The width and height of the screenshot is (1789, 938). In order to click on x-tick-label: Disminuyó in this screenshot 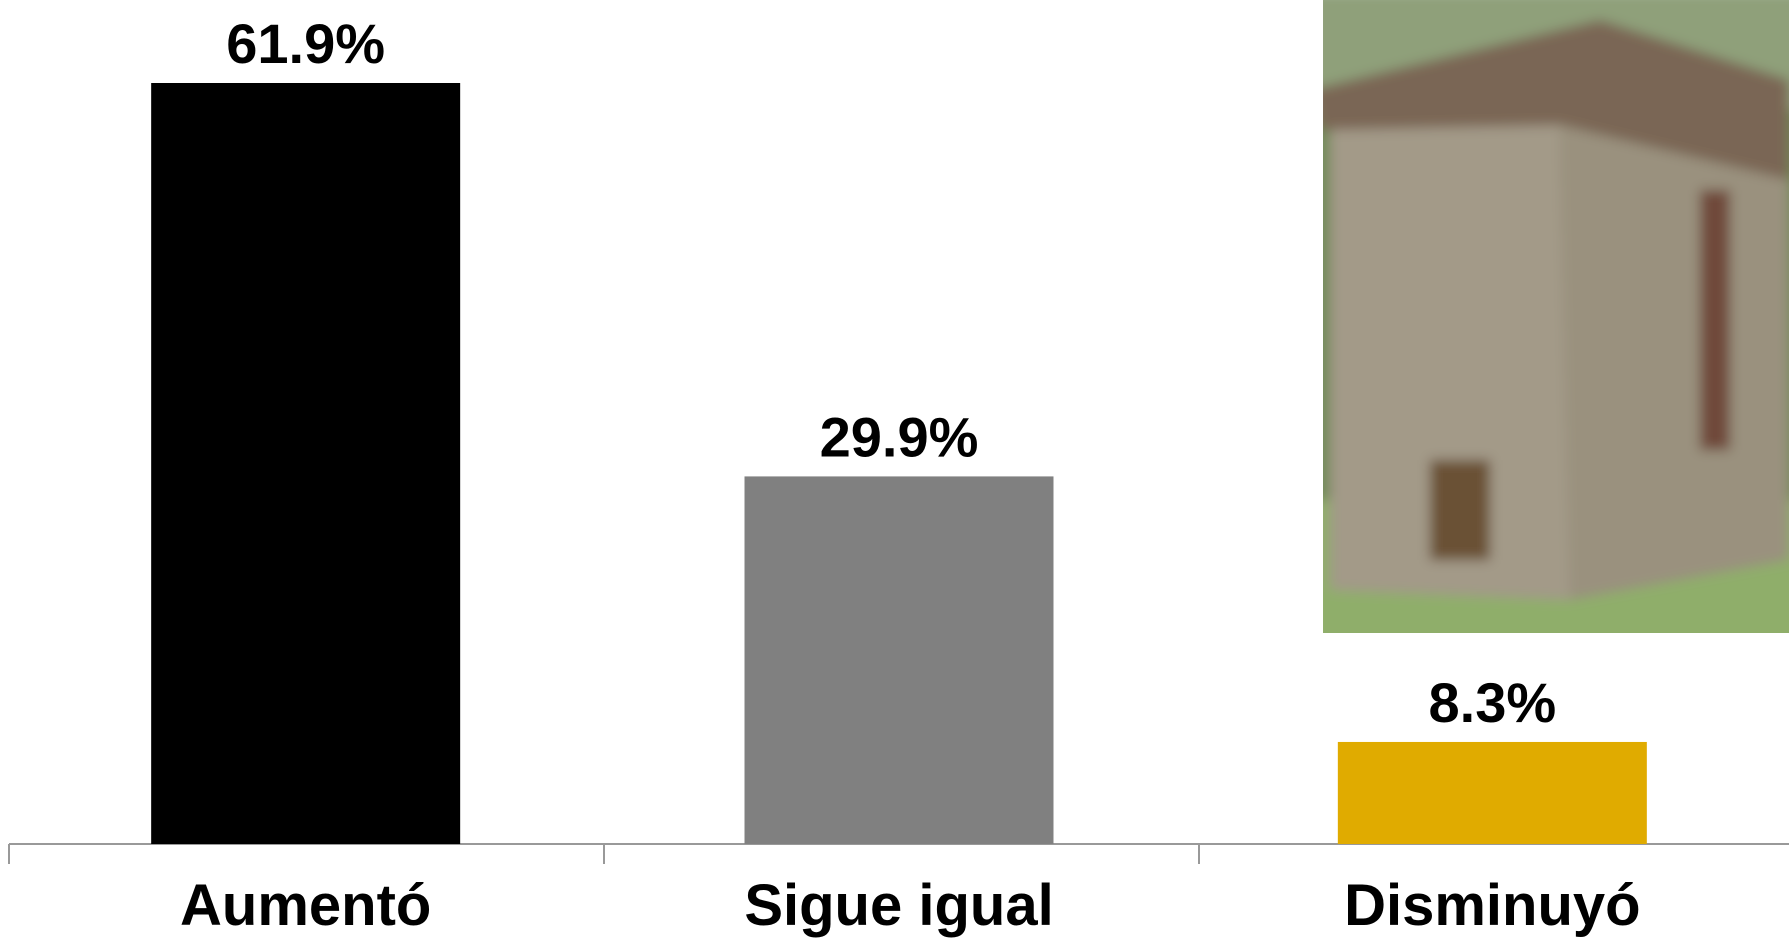, I will do `click(1492, 905)`.